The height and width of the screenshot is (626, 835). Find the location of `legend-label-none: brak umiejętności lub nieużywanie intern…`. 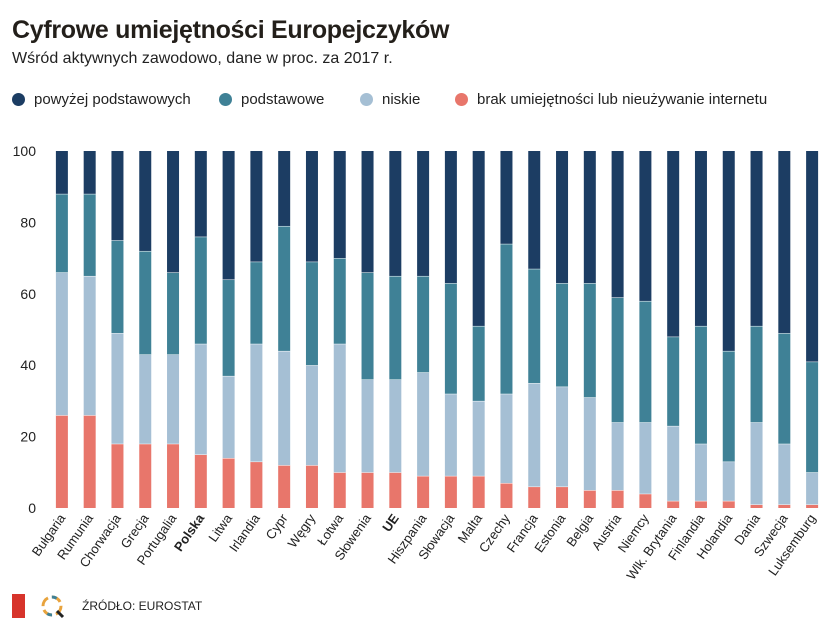

legend-label-none: brak umiejętności lub nieużywanie intern… is located at coordinates (622, 99).